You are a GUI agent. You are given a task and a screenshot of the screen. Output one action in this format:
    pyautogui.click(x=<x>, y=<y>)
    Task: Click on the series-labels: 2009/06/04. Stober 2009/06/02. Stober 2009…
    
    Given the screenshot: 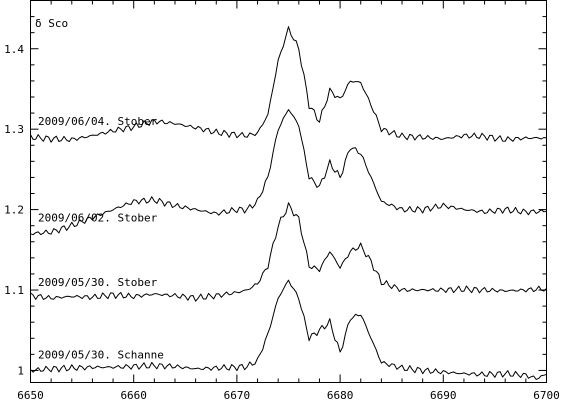 What is the action you would take?
    pyautogui.click(x=101, y=238)
    